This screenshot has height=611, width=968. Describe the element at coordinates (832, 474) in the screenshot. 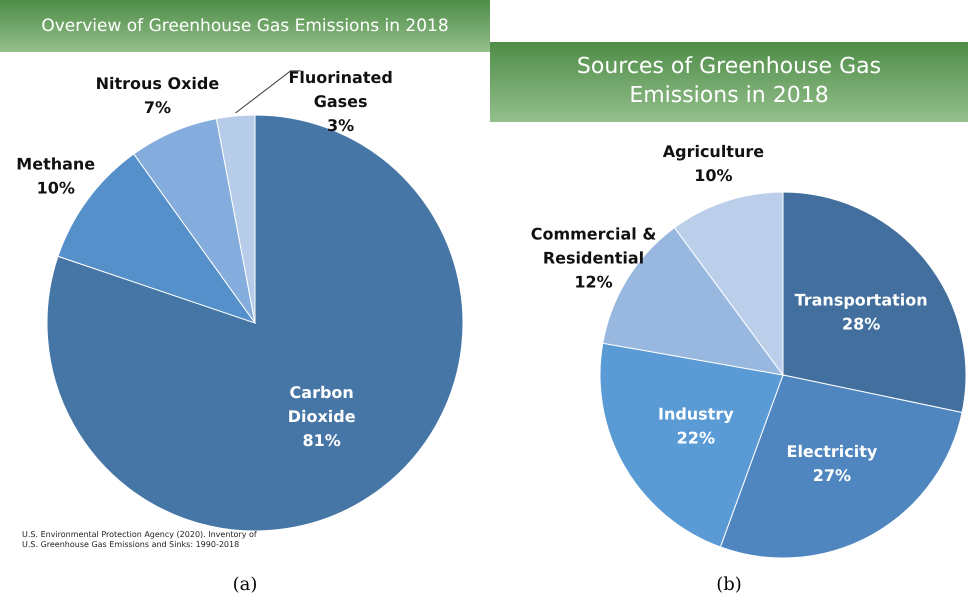

I see `data-label: 27%` at that location.